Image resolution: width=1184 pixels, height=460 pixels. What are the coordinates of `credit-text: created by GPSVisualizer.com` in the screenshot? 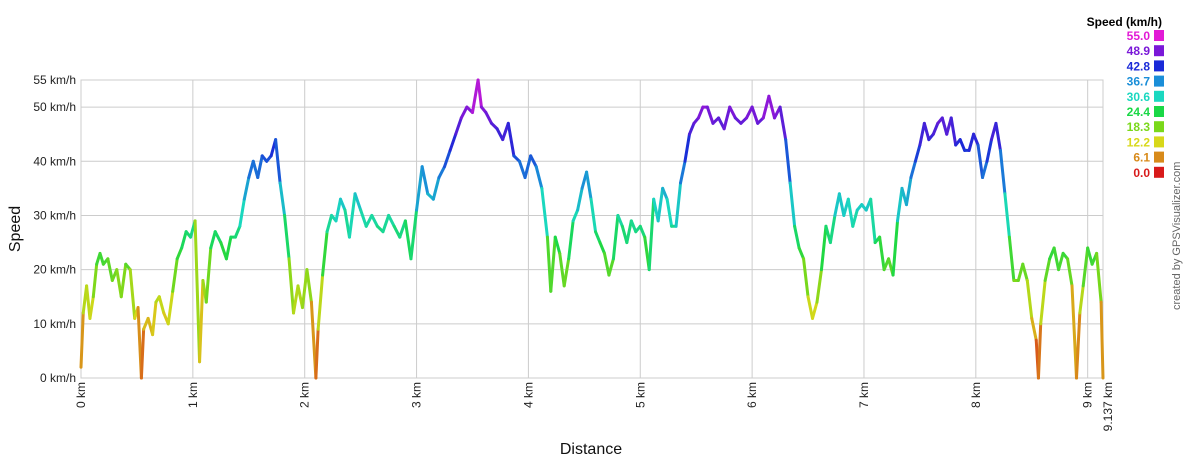 It's located at (1177, 236).